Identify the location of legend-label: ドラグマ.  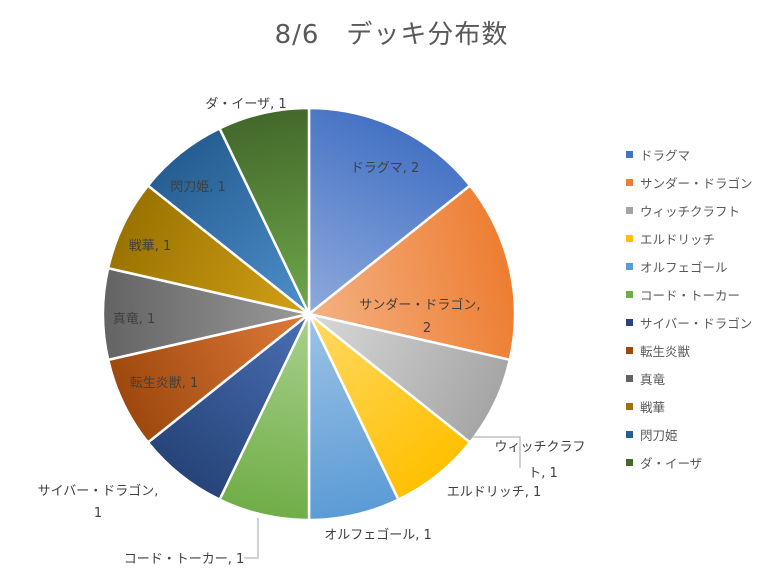
(665, 155).